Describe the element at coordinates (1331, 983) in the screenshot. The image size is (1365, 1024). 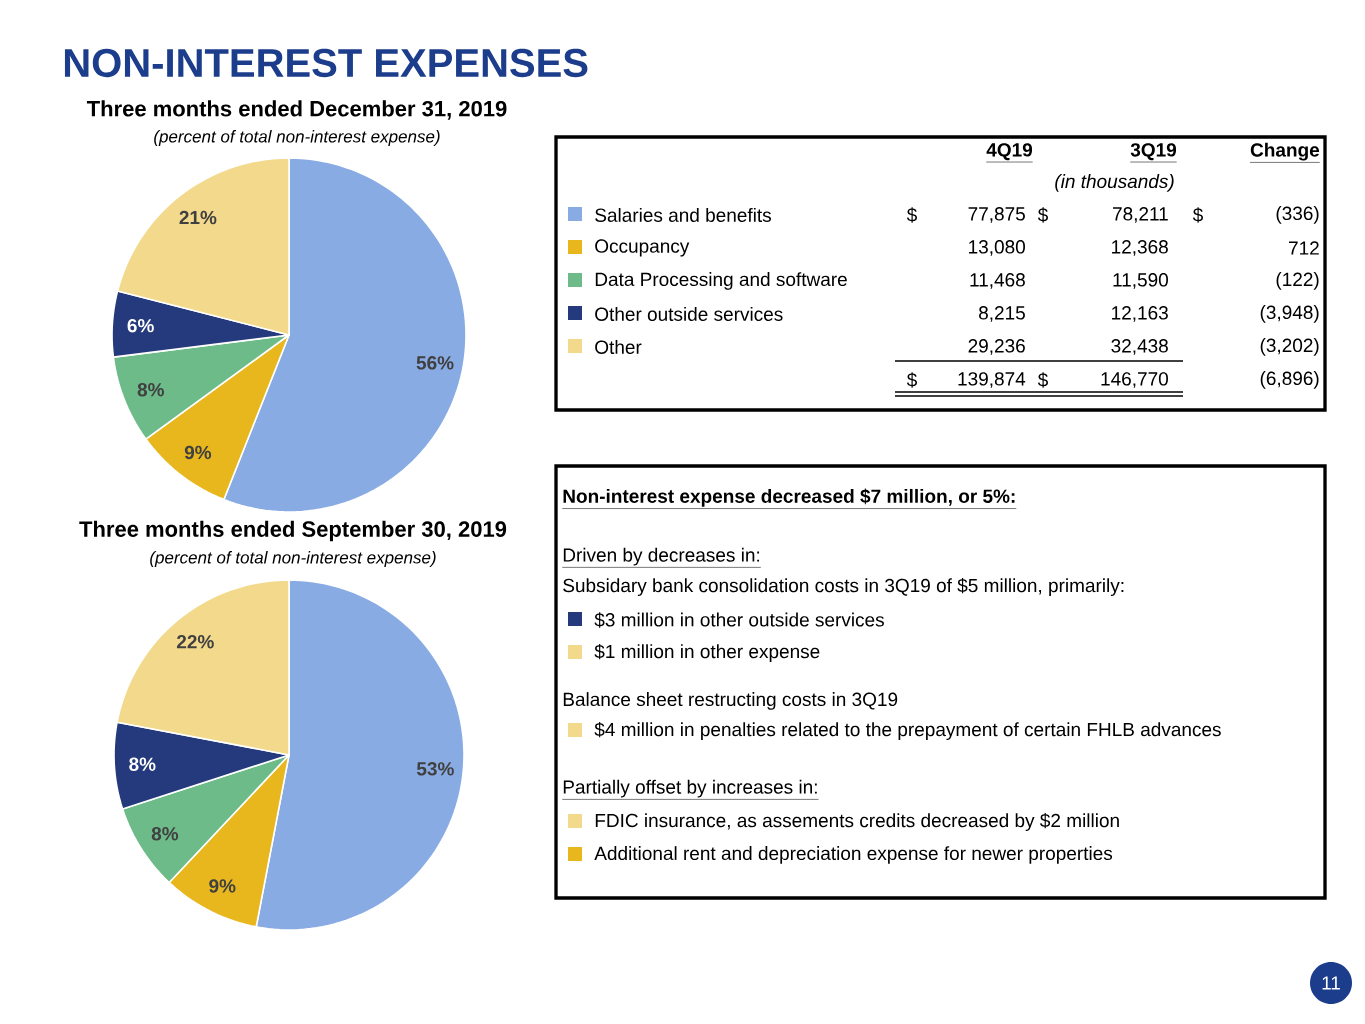
I see `text: 11` at that location.